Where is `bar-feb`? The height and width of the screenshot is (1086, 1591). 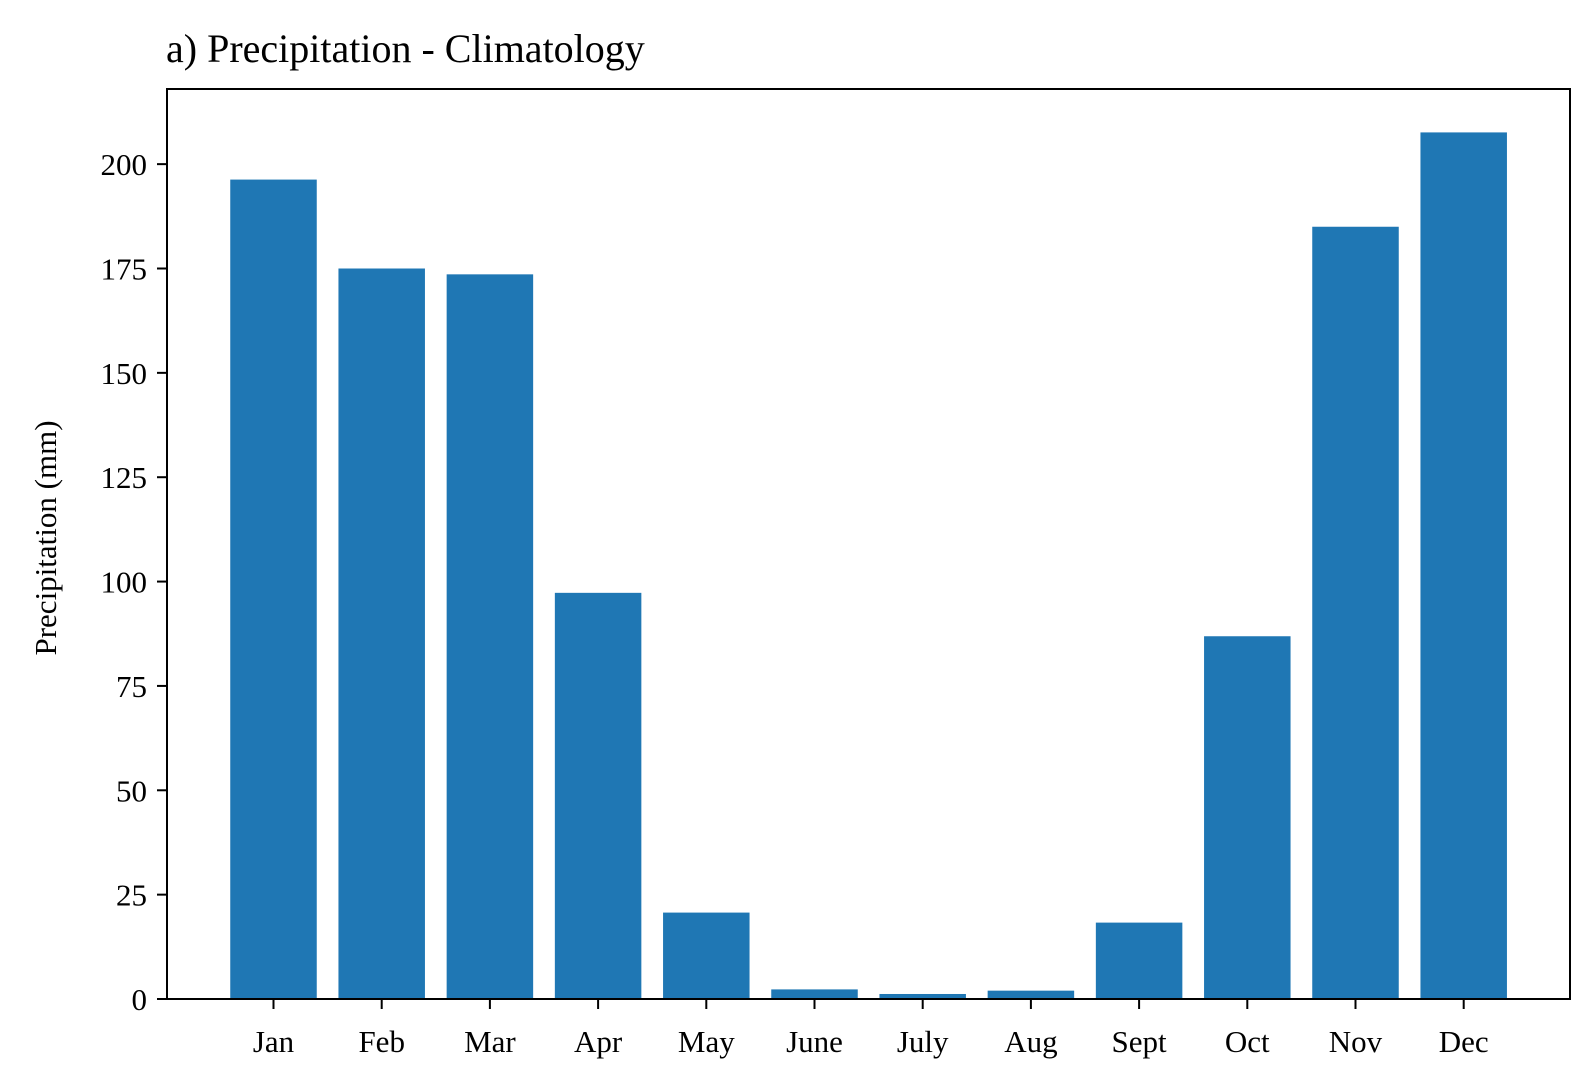 bar-feb is located at coordinates (381, 633).